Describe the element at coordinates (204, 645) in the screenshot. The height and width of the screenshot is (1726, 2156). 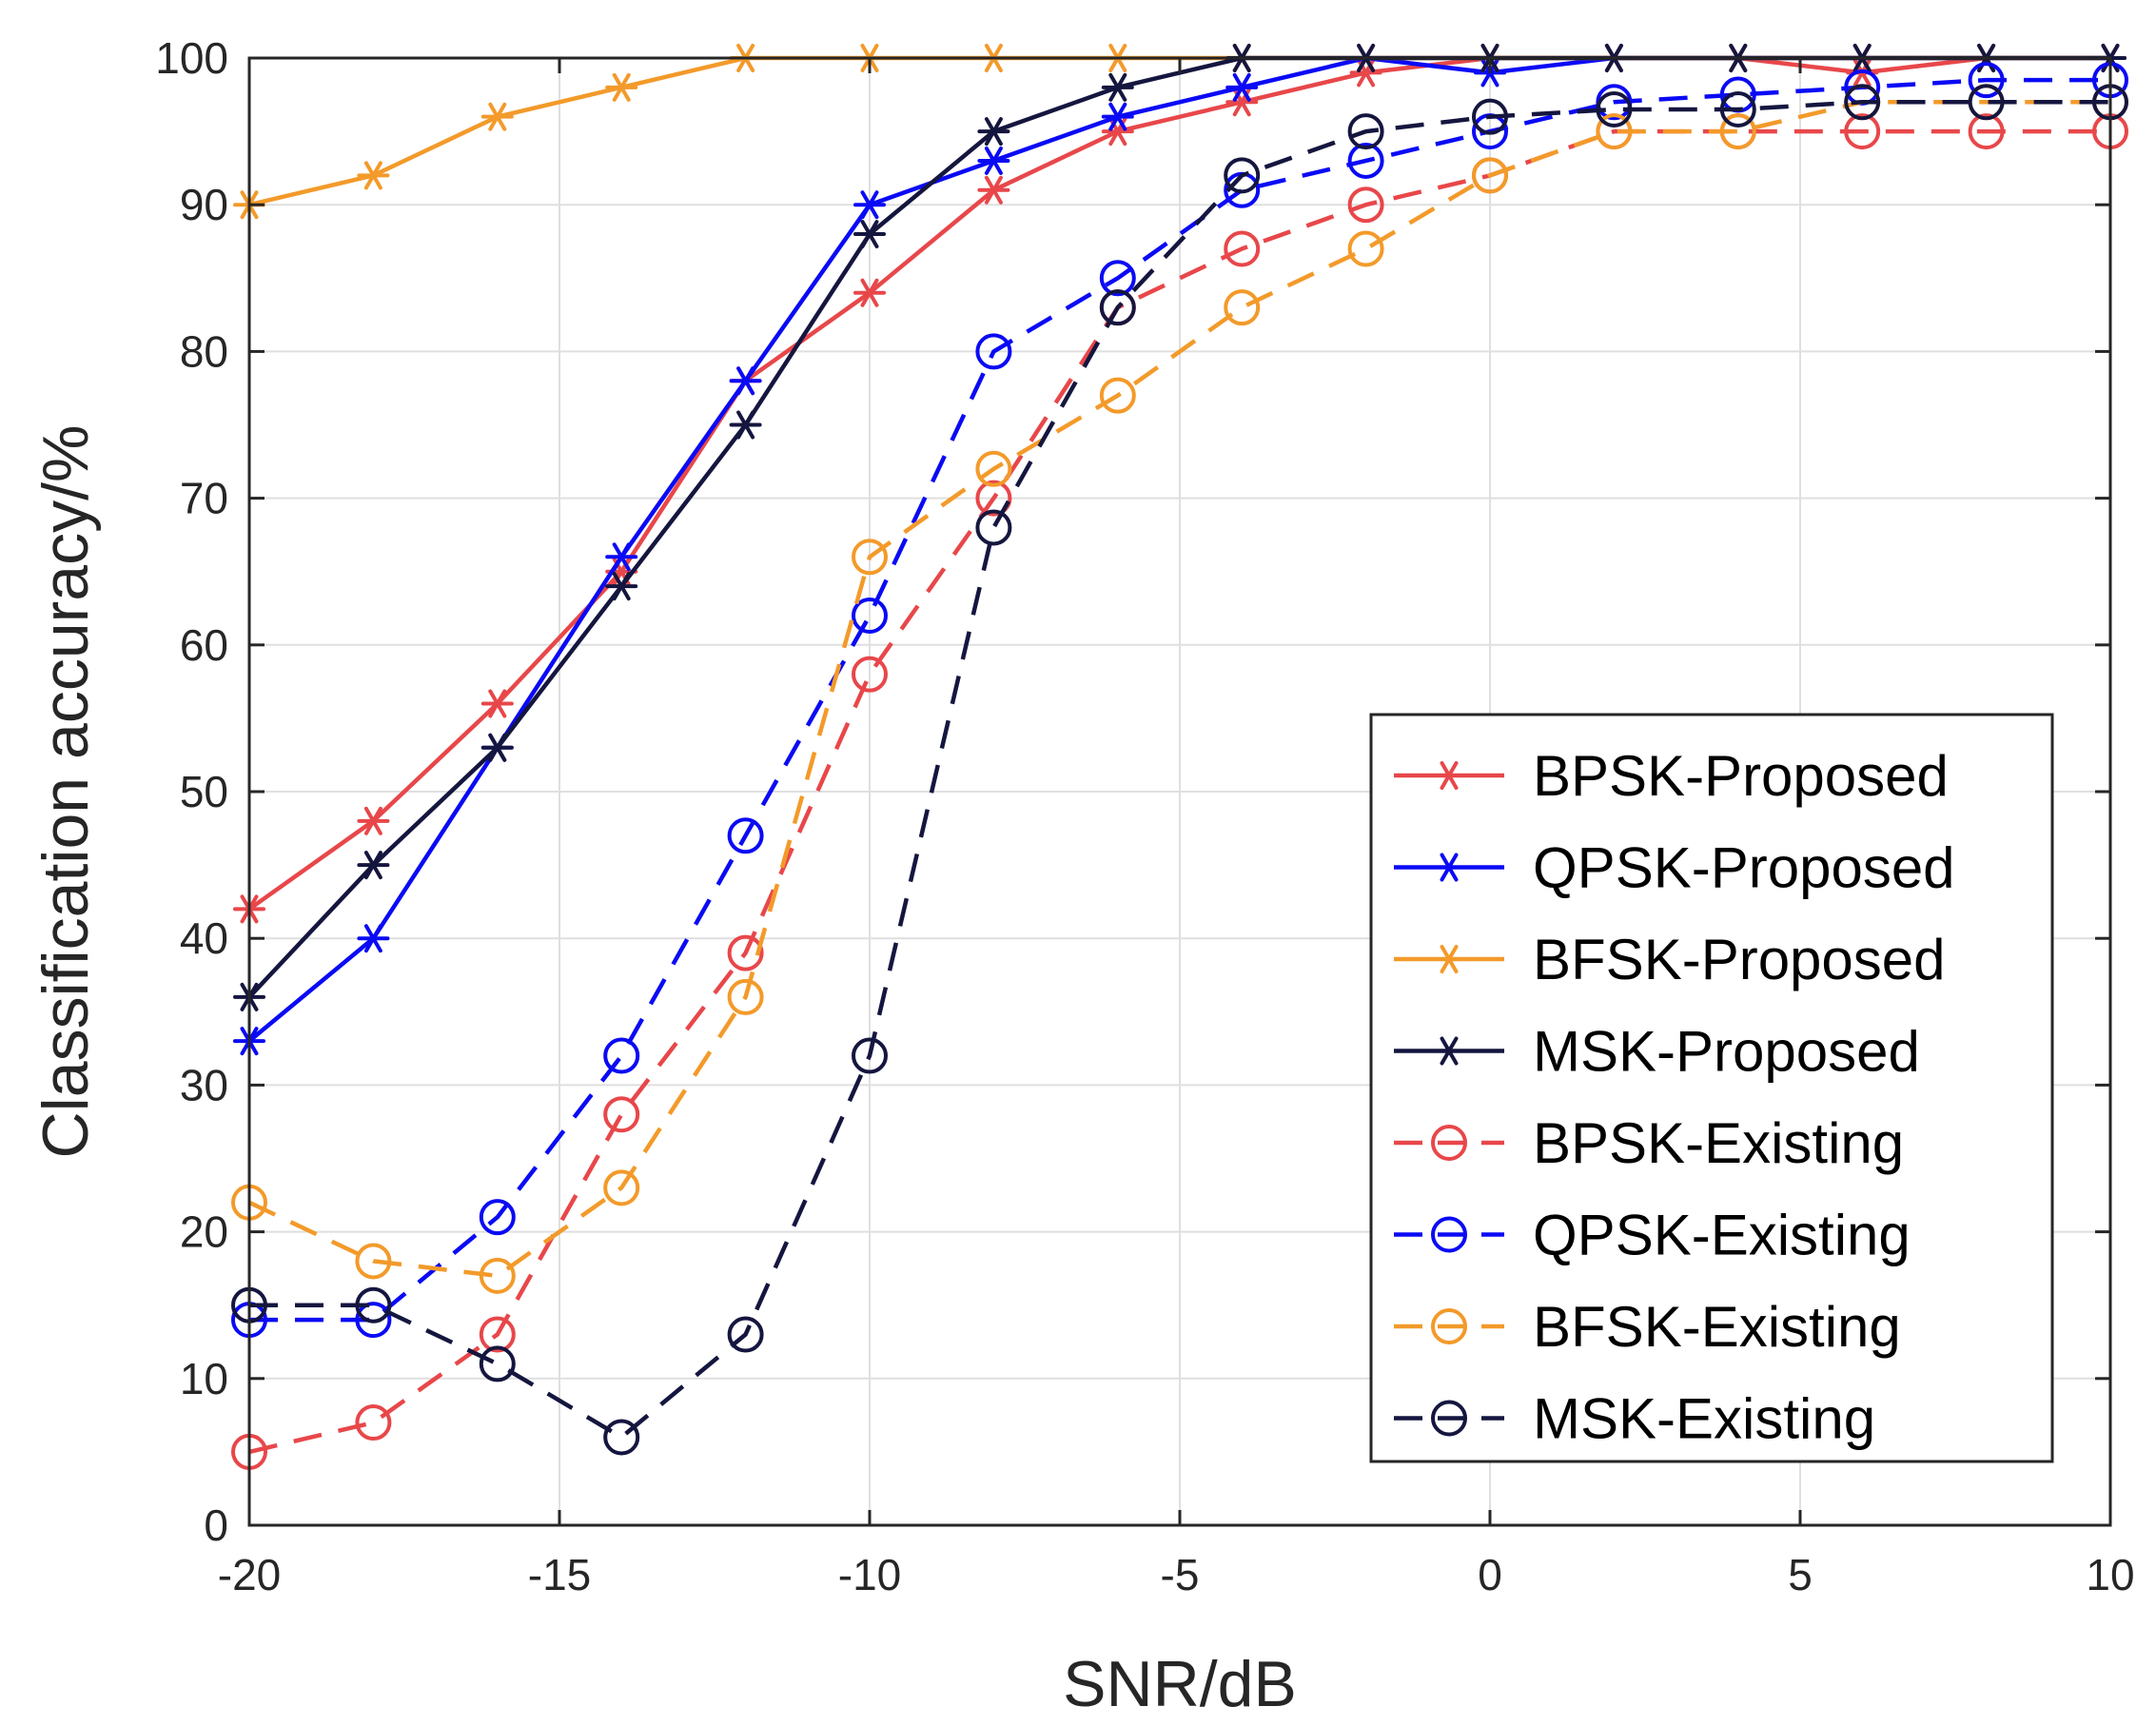
I see `y-tick-label: 60` at that location.